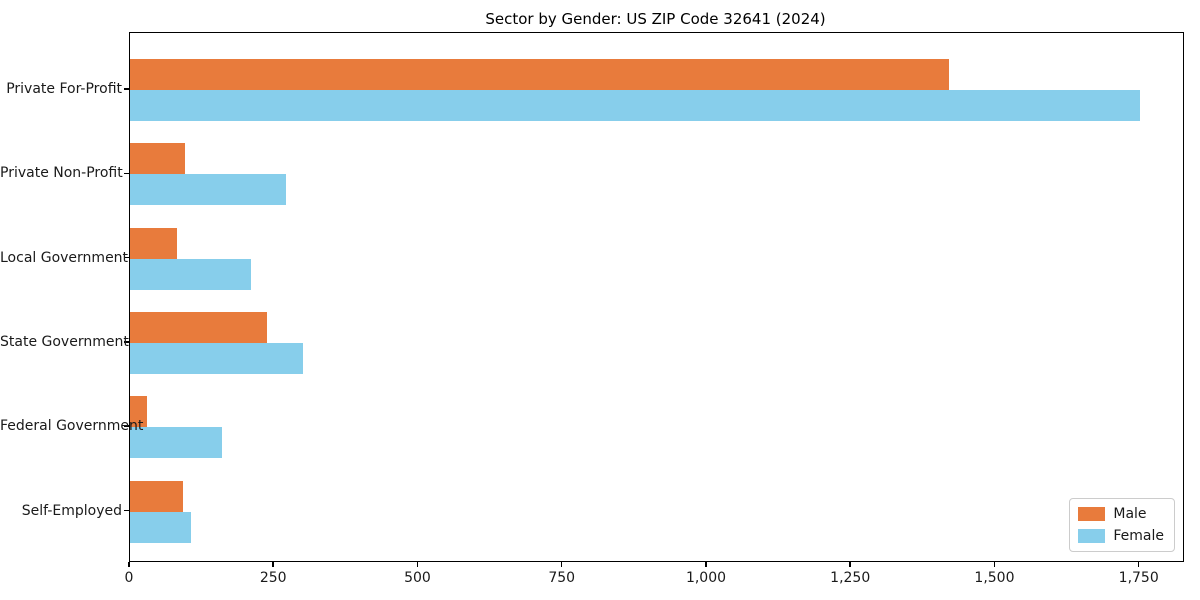  I want to click on y-tick-label: Local Government, so click(64, 257).